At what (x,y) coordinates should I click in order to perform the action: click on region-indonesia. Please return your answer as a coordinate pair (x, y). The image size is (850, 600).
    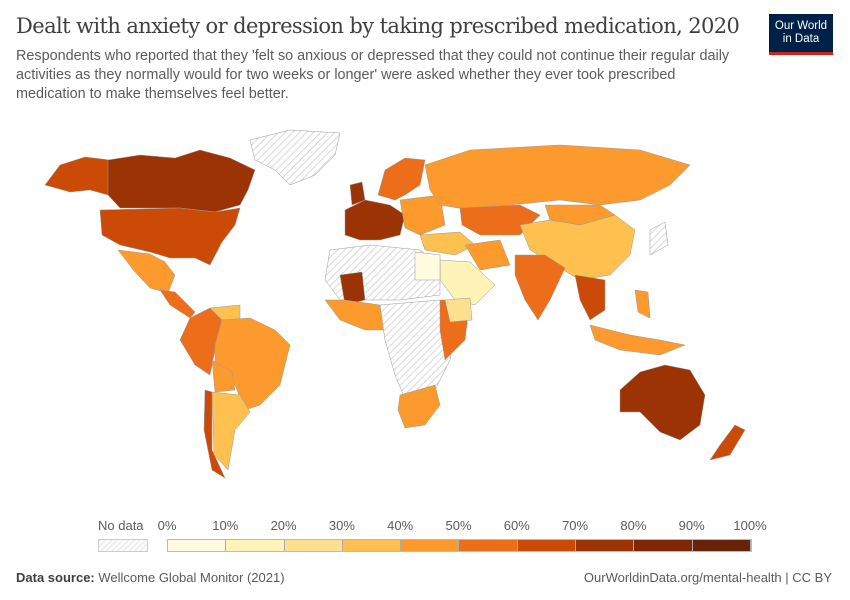
    Looking at the image, I should click on (637, 340).